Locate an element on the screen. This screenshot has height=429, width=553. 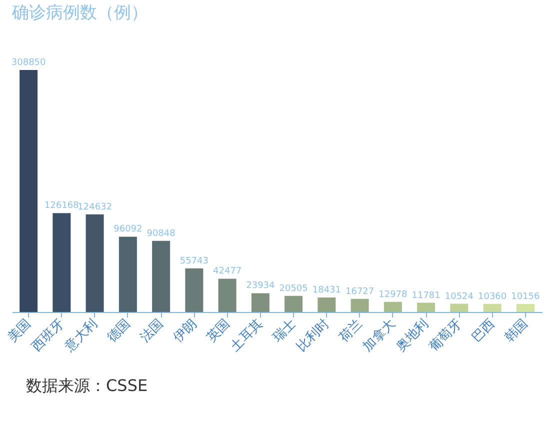
data-label: 20505 is located at coordinates (293, 289).